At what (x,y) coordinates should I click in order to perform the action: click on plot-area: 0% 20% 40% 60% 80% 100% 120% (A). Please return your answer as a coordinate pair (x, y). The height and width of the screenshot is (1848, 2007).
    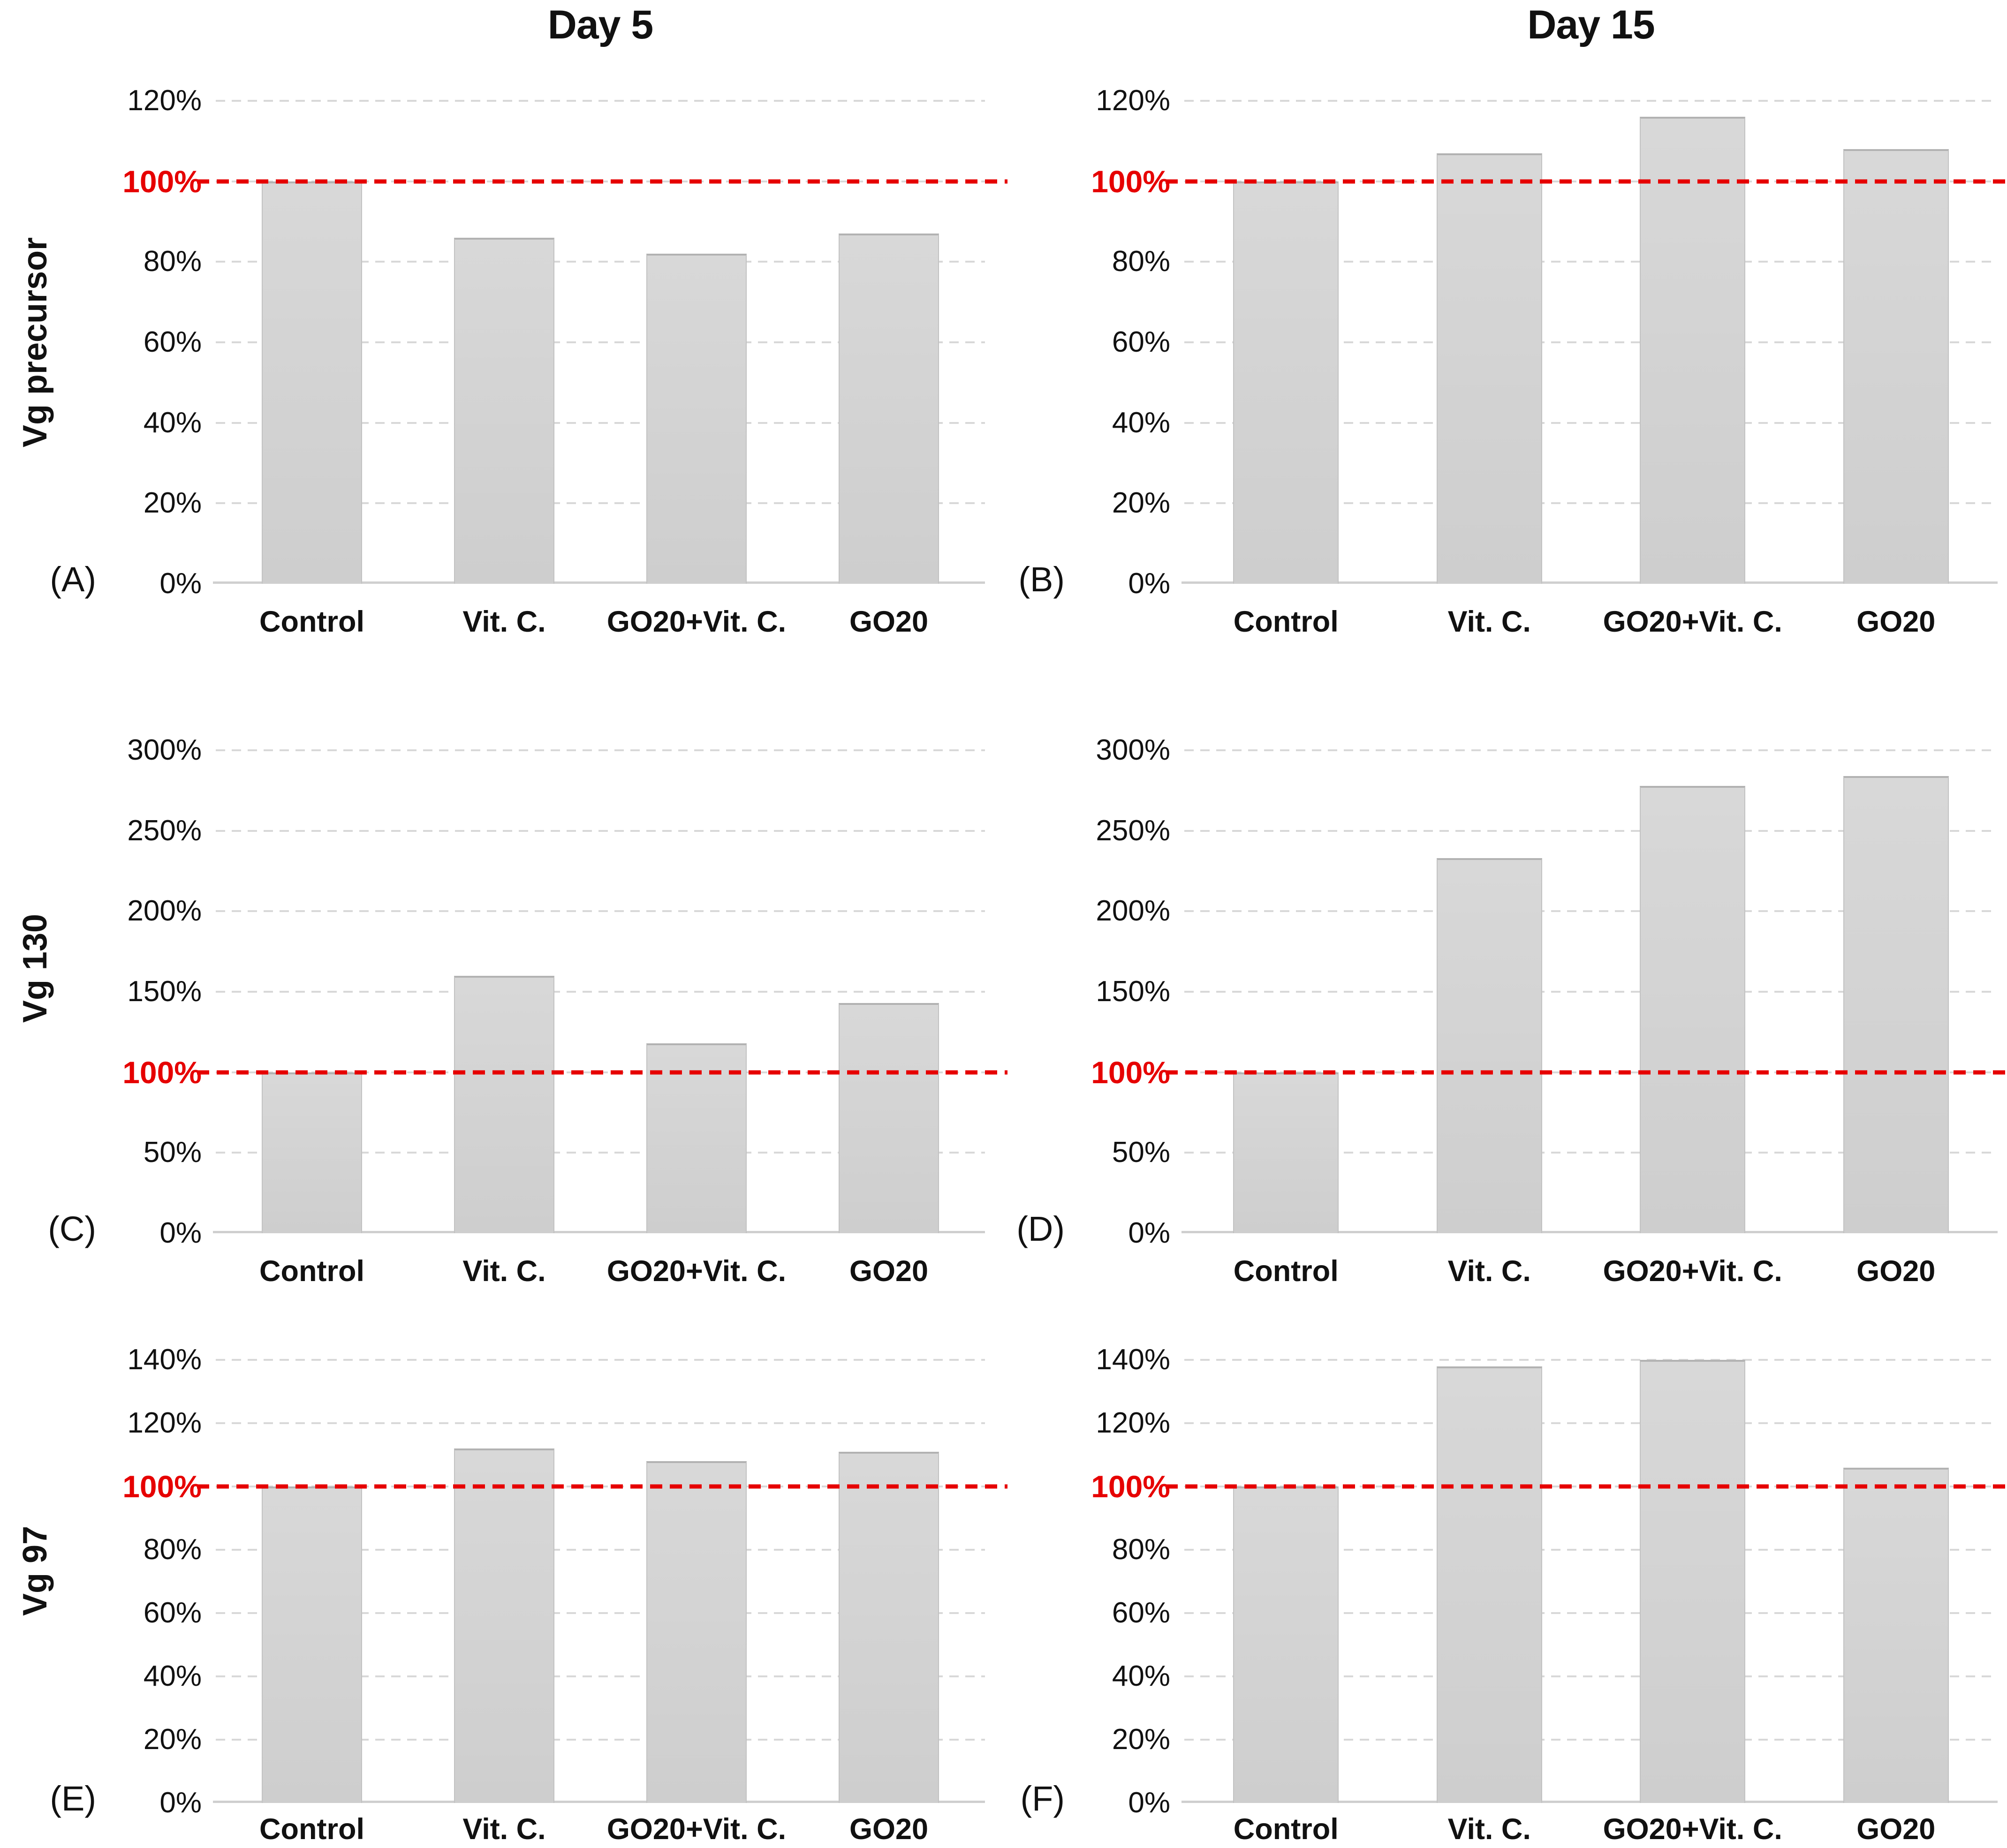
    Looking at the image, I should click on (528, 342).